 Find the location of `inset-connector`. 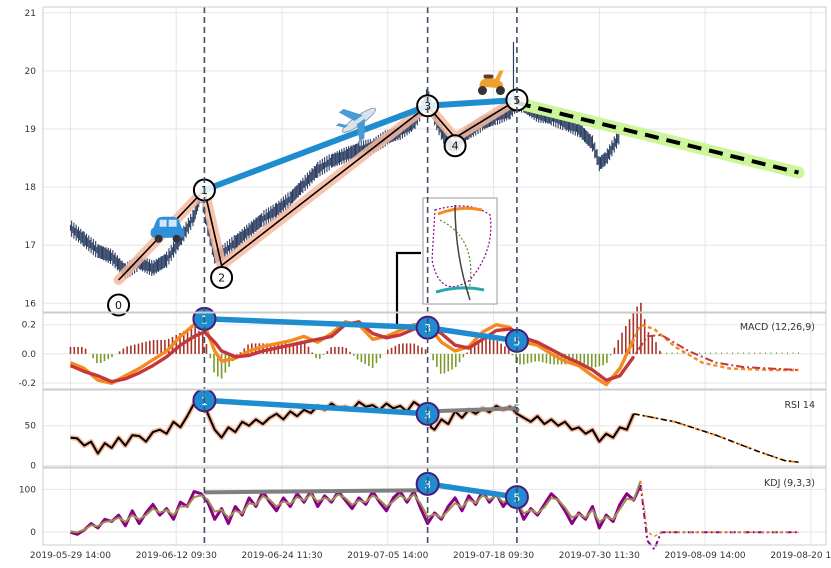

inset-connector is located at coordinates (408, 289).